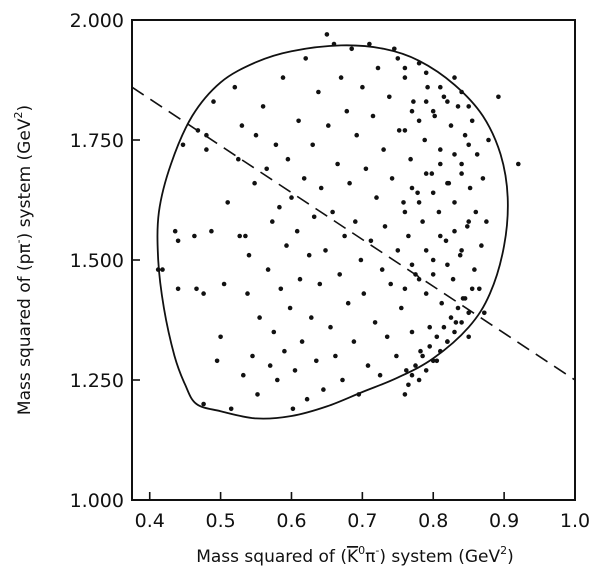 This screenshot has height=571, width=603. What do you see at coordinates (504, 521) in the screenshot?
I see `x-tick-label: 0.9` at bounding box center [504, 521].